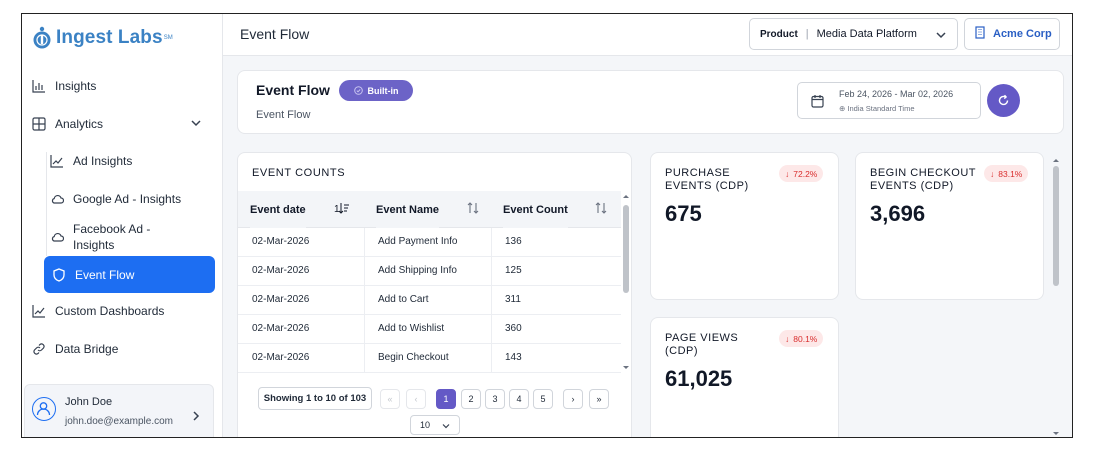 This screenshot has height=457, width=1108. Describe the element at coordinates (103, 161) in the screenshot. I see `sidebar-item-label: Ad Insights` at that location.